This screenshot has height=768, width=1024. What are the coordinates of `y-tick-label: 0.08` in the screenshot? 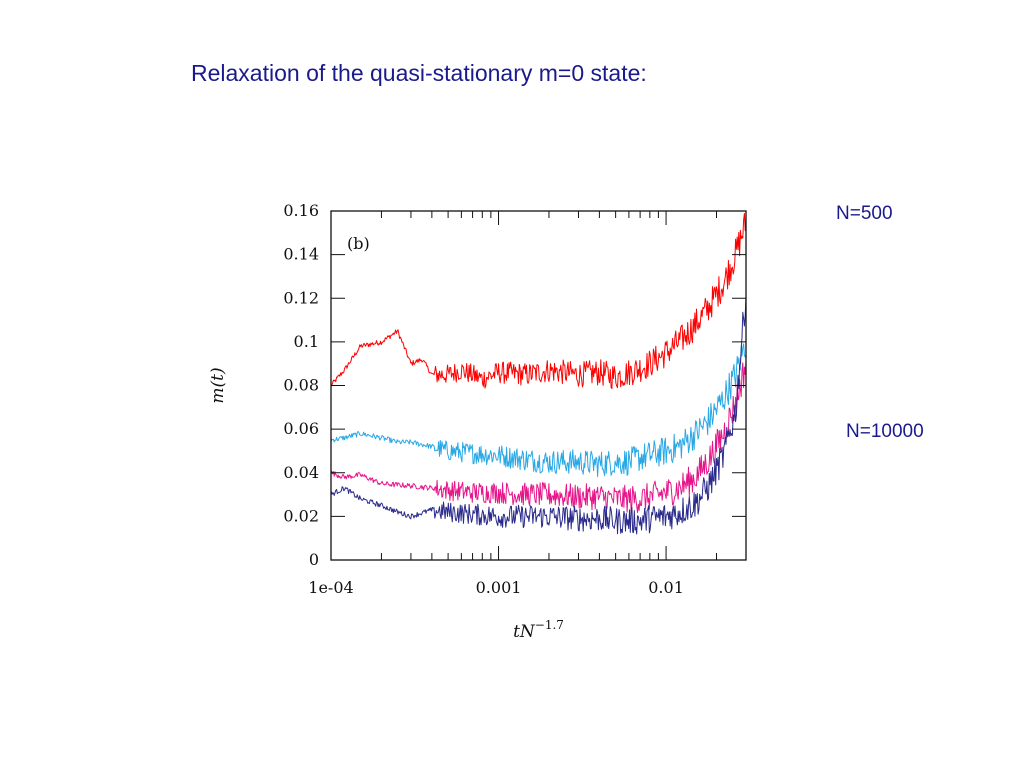 It's located at (301, 385).